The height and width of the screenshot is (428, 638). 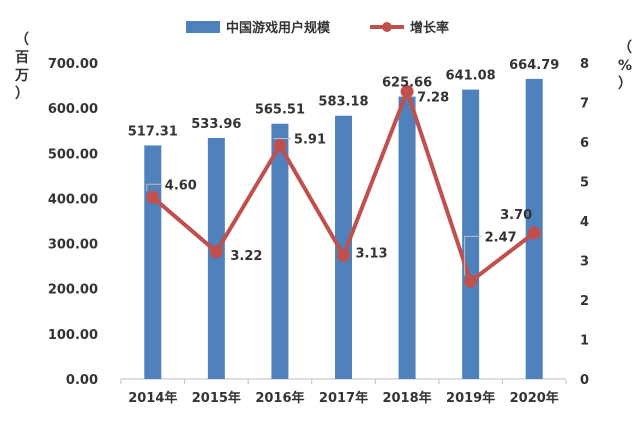 What do you see at coordinates (216, 124) in the screenshot?
I see `bar-value-label: 533.96` at bounding box center [216, 124].